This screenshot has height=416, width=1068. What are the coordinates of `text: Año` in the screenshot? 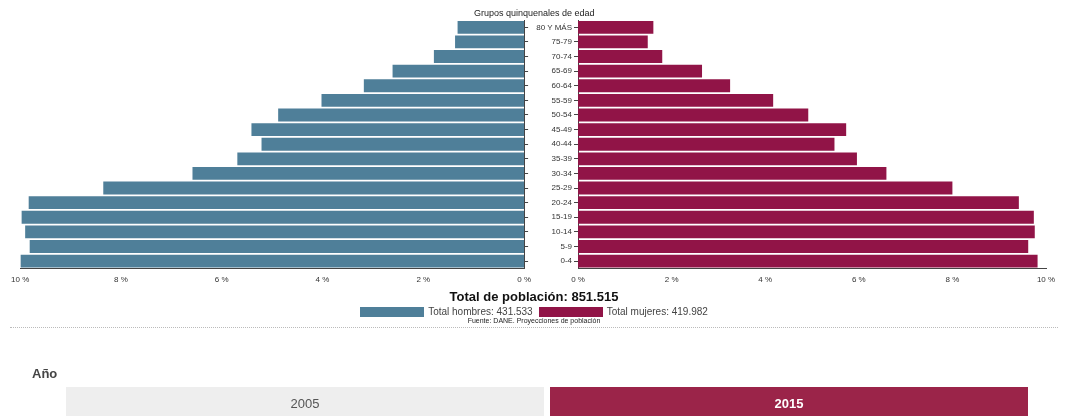 It's located at (45, 373).